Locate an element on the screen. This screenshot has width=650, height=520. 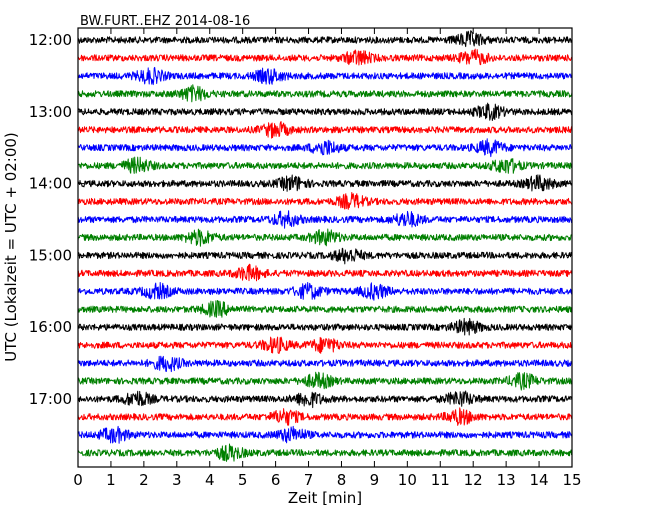
y-tick-label: 16:00 is located at coordinates (50, 327).